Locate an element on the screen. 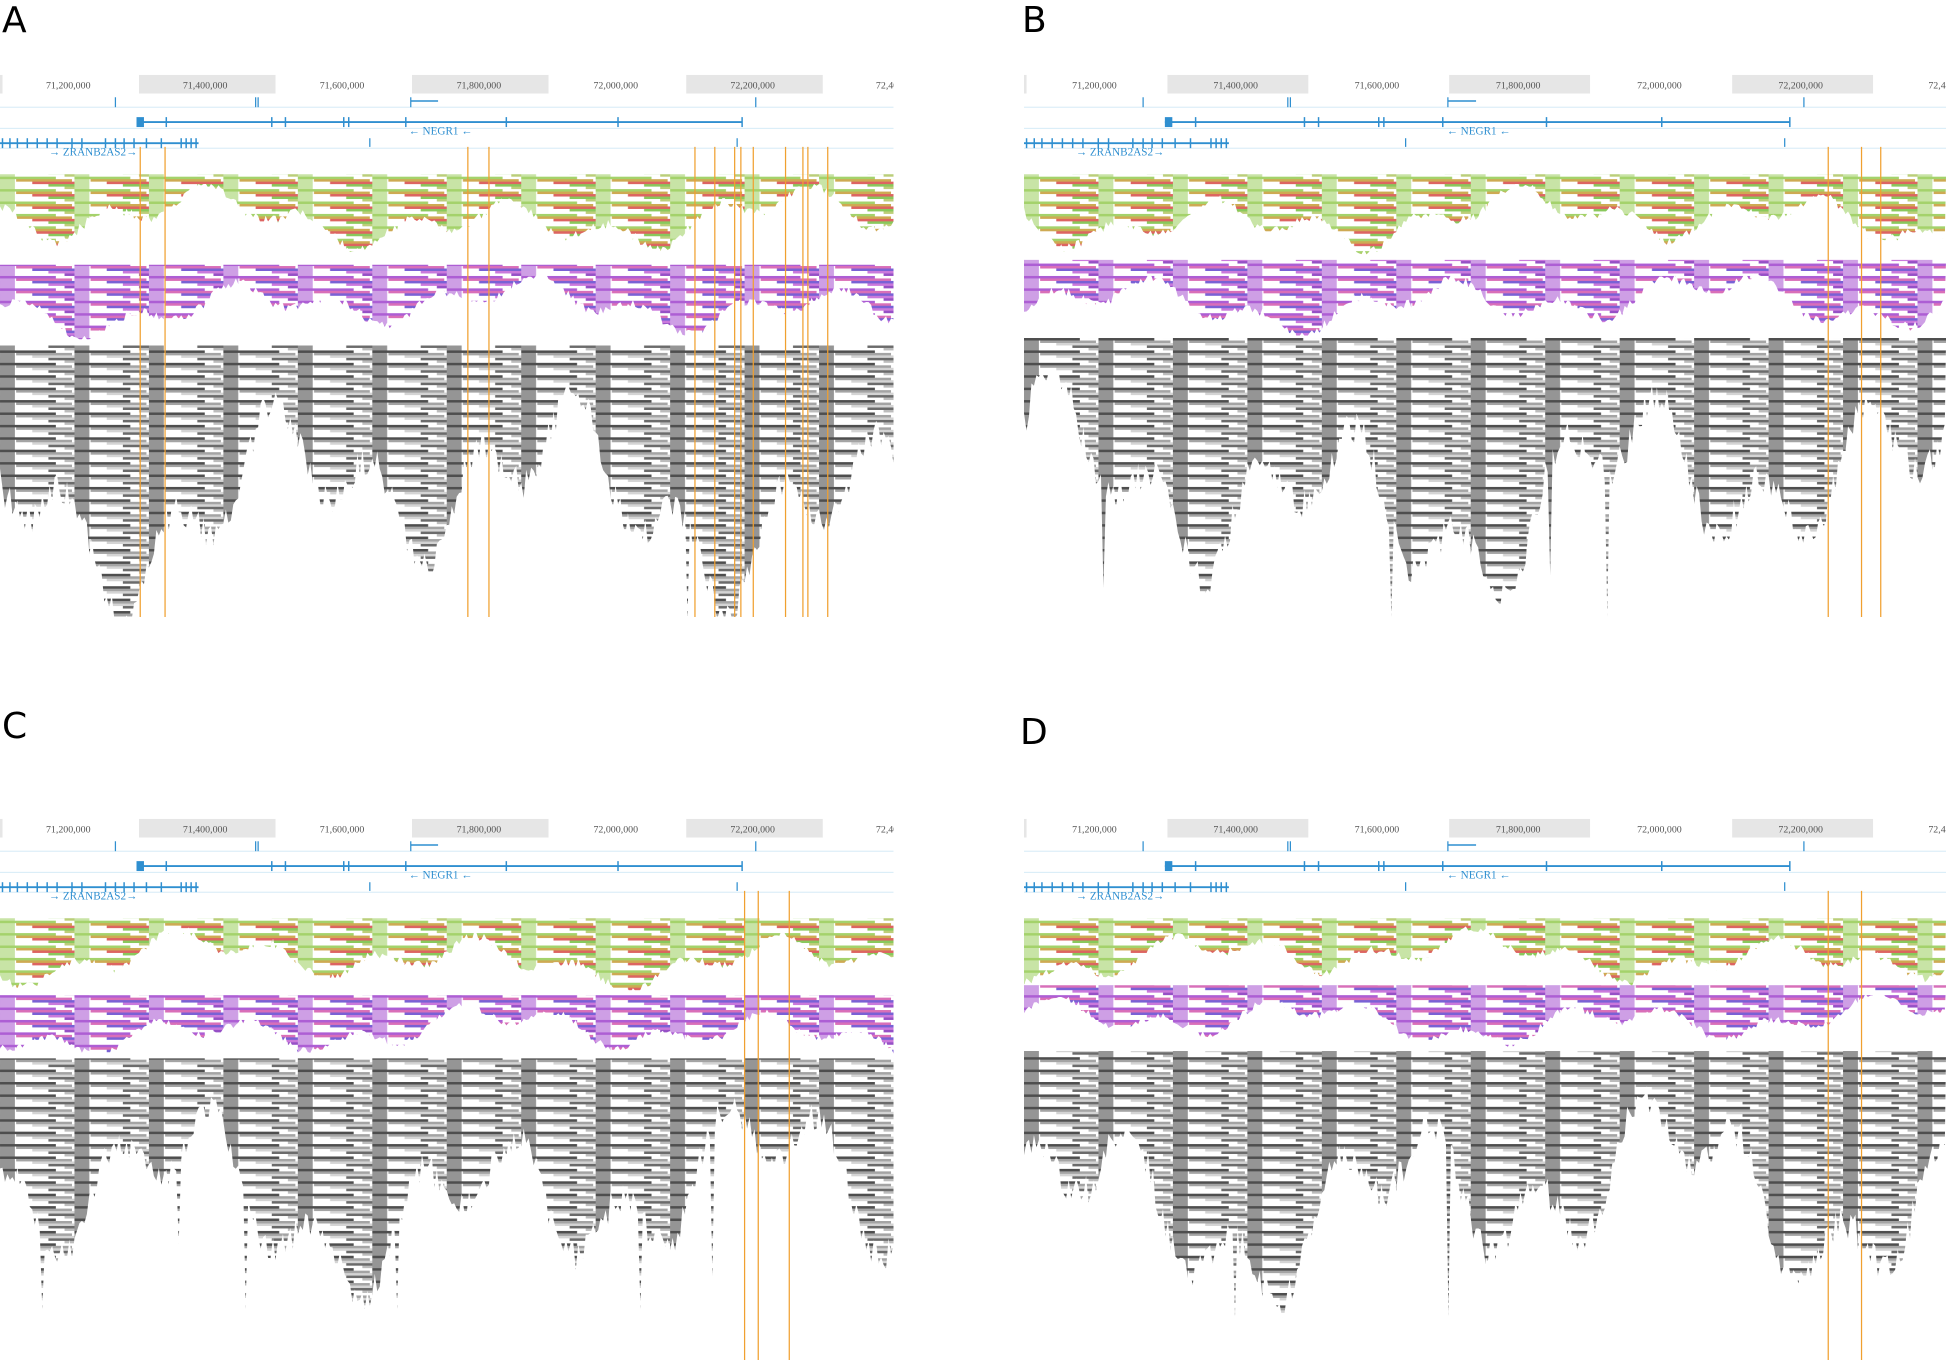 Image resolution: width=1946 pixels, height=1360 pixels. panel-label: B is located at coordinates (1034, 20).